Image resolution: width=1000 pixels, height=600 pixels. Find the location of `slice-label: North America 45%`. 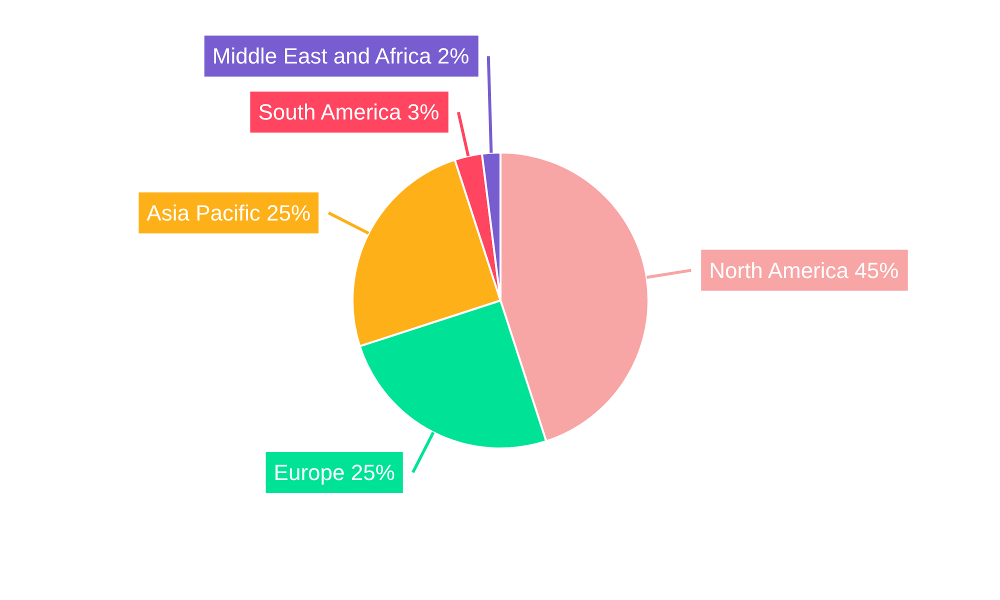

slice-label: North America 45% is located at coordinates (804, 270).